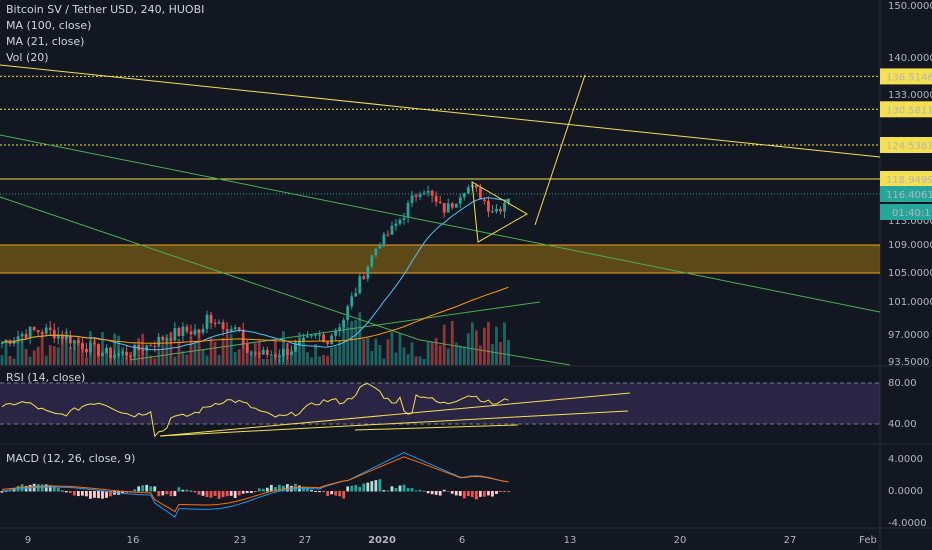 The height and width of the screenshot is (550, 932). I want to click on time-tick-label: 9, so click(28, 540).